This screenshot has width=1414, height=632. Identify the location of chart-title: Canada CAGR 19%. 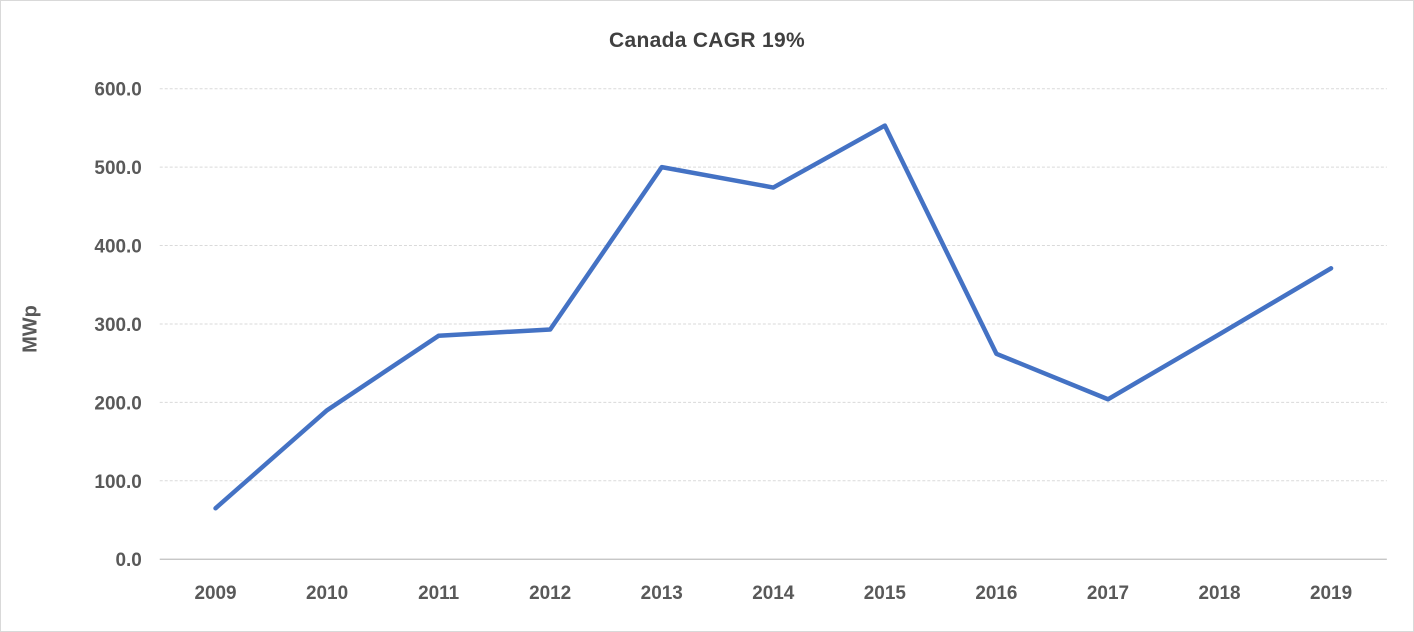
(707, 40).